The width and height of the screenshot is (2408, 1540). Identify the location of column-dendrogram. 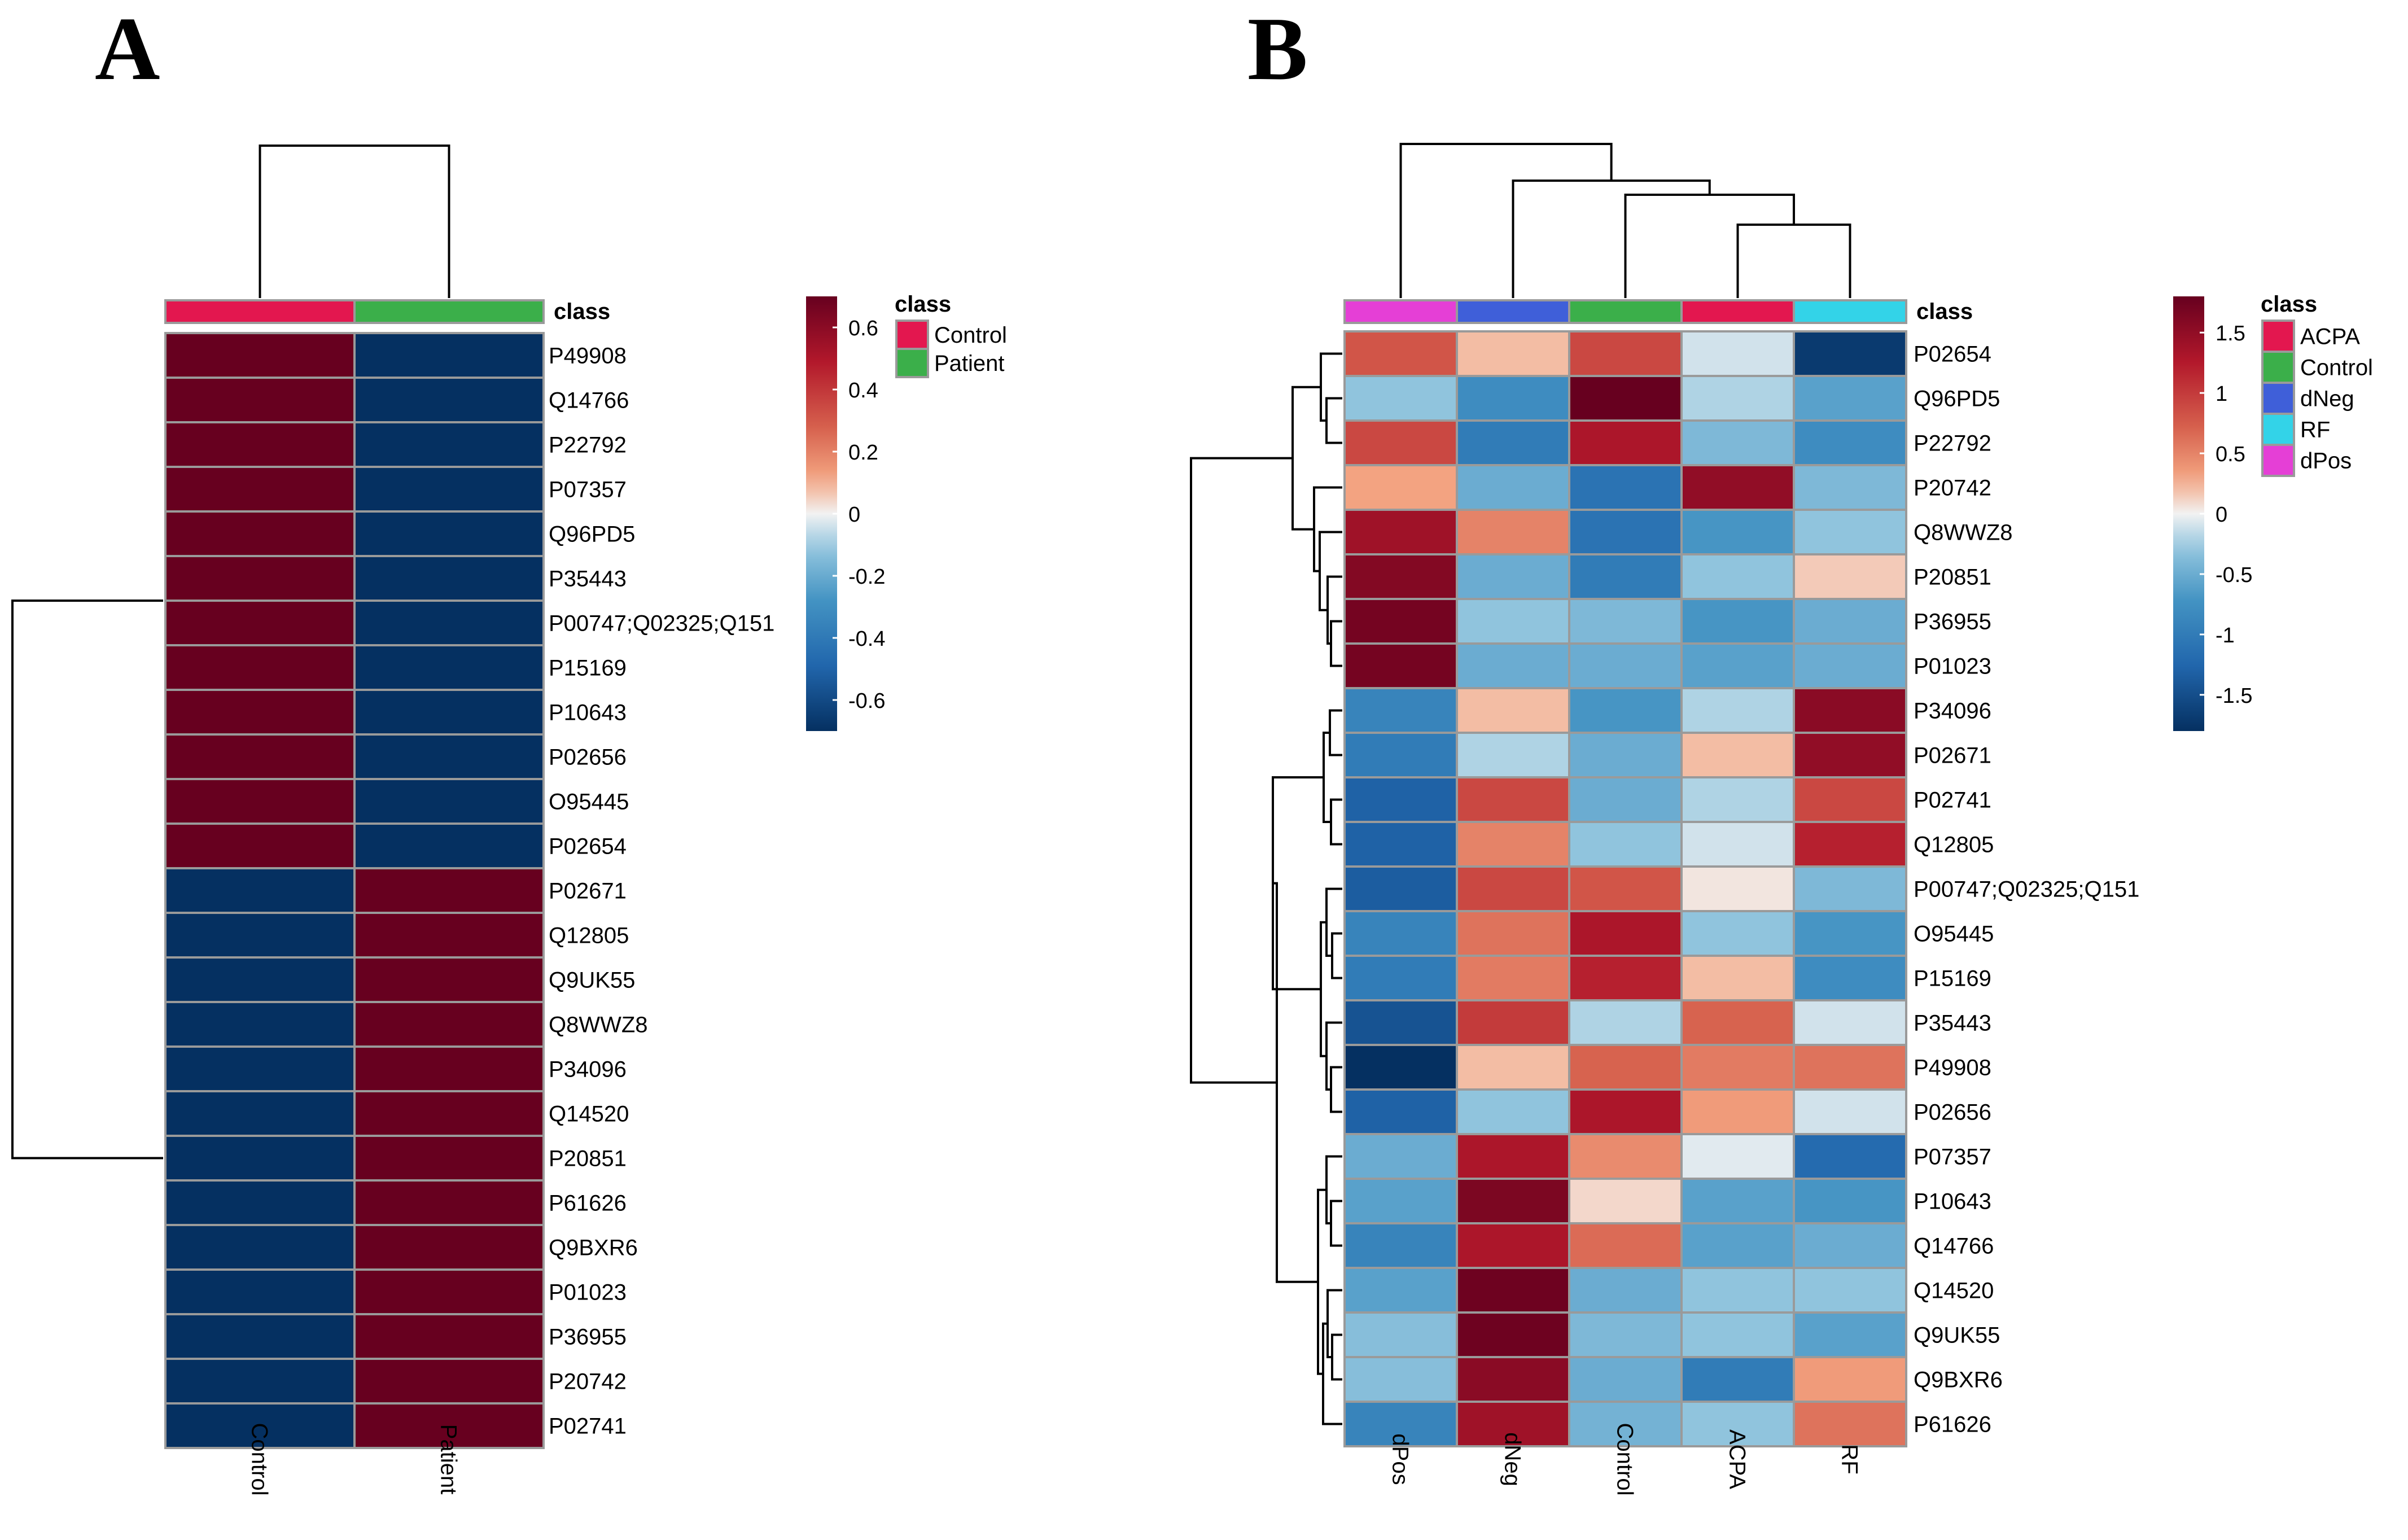
(355, 222).